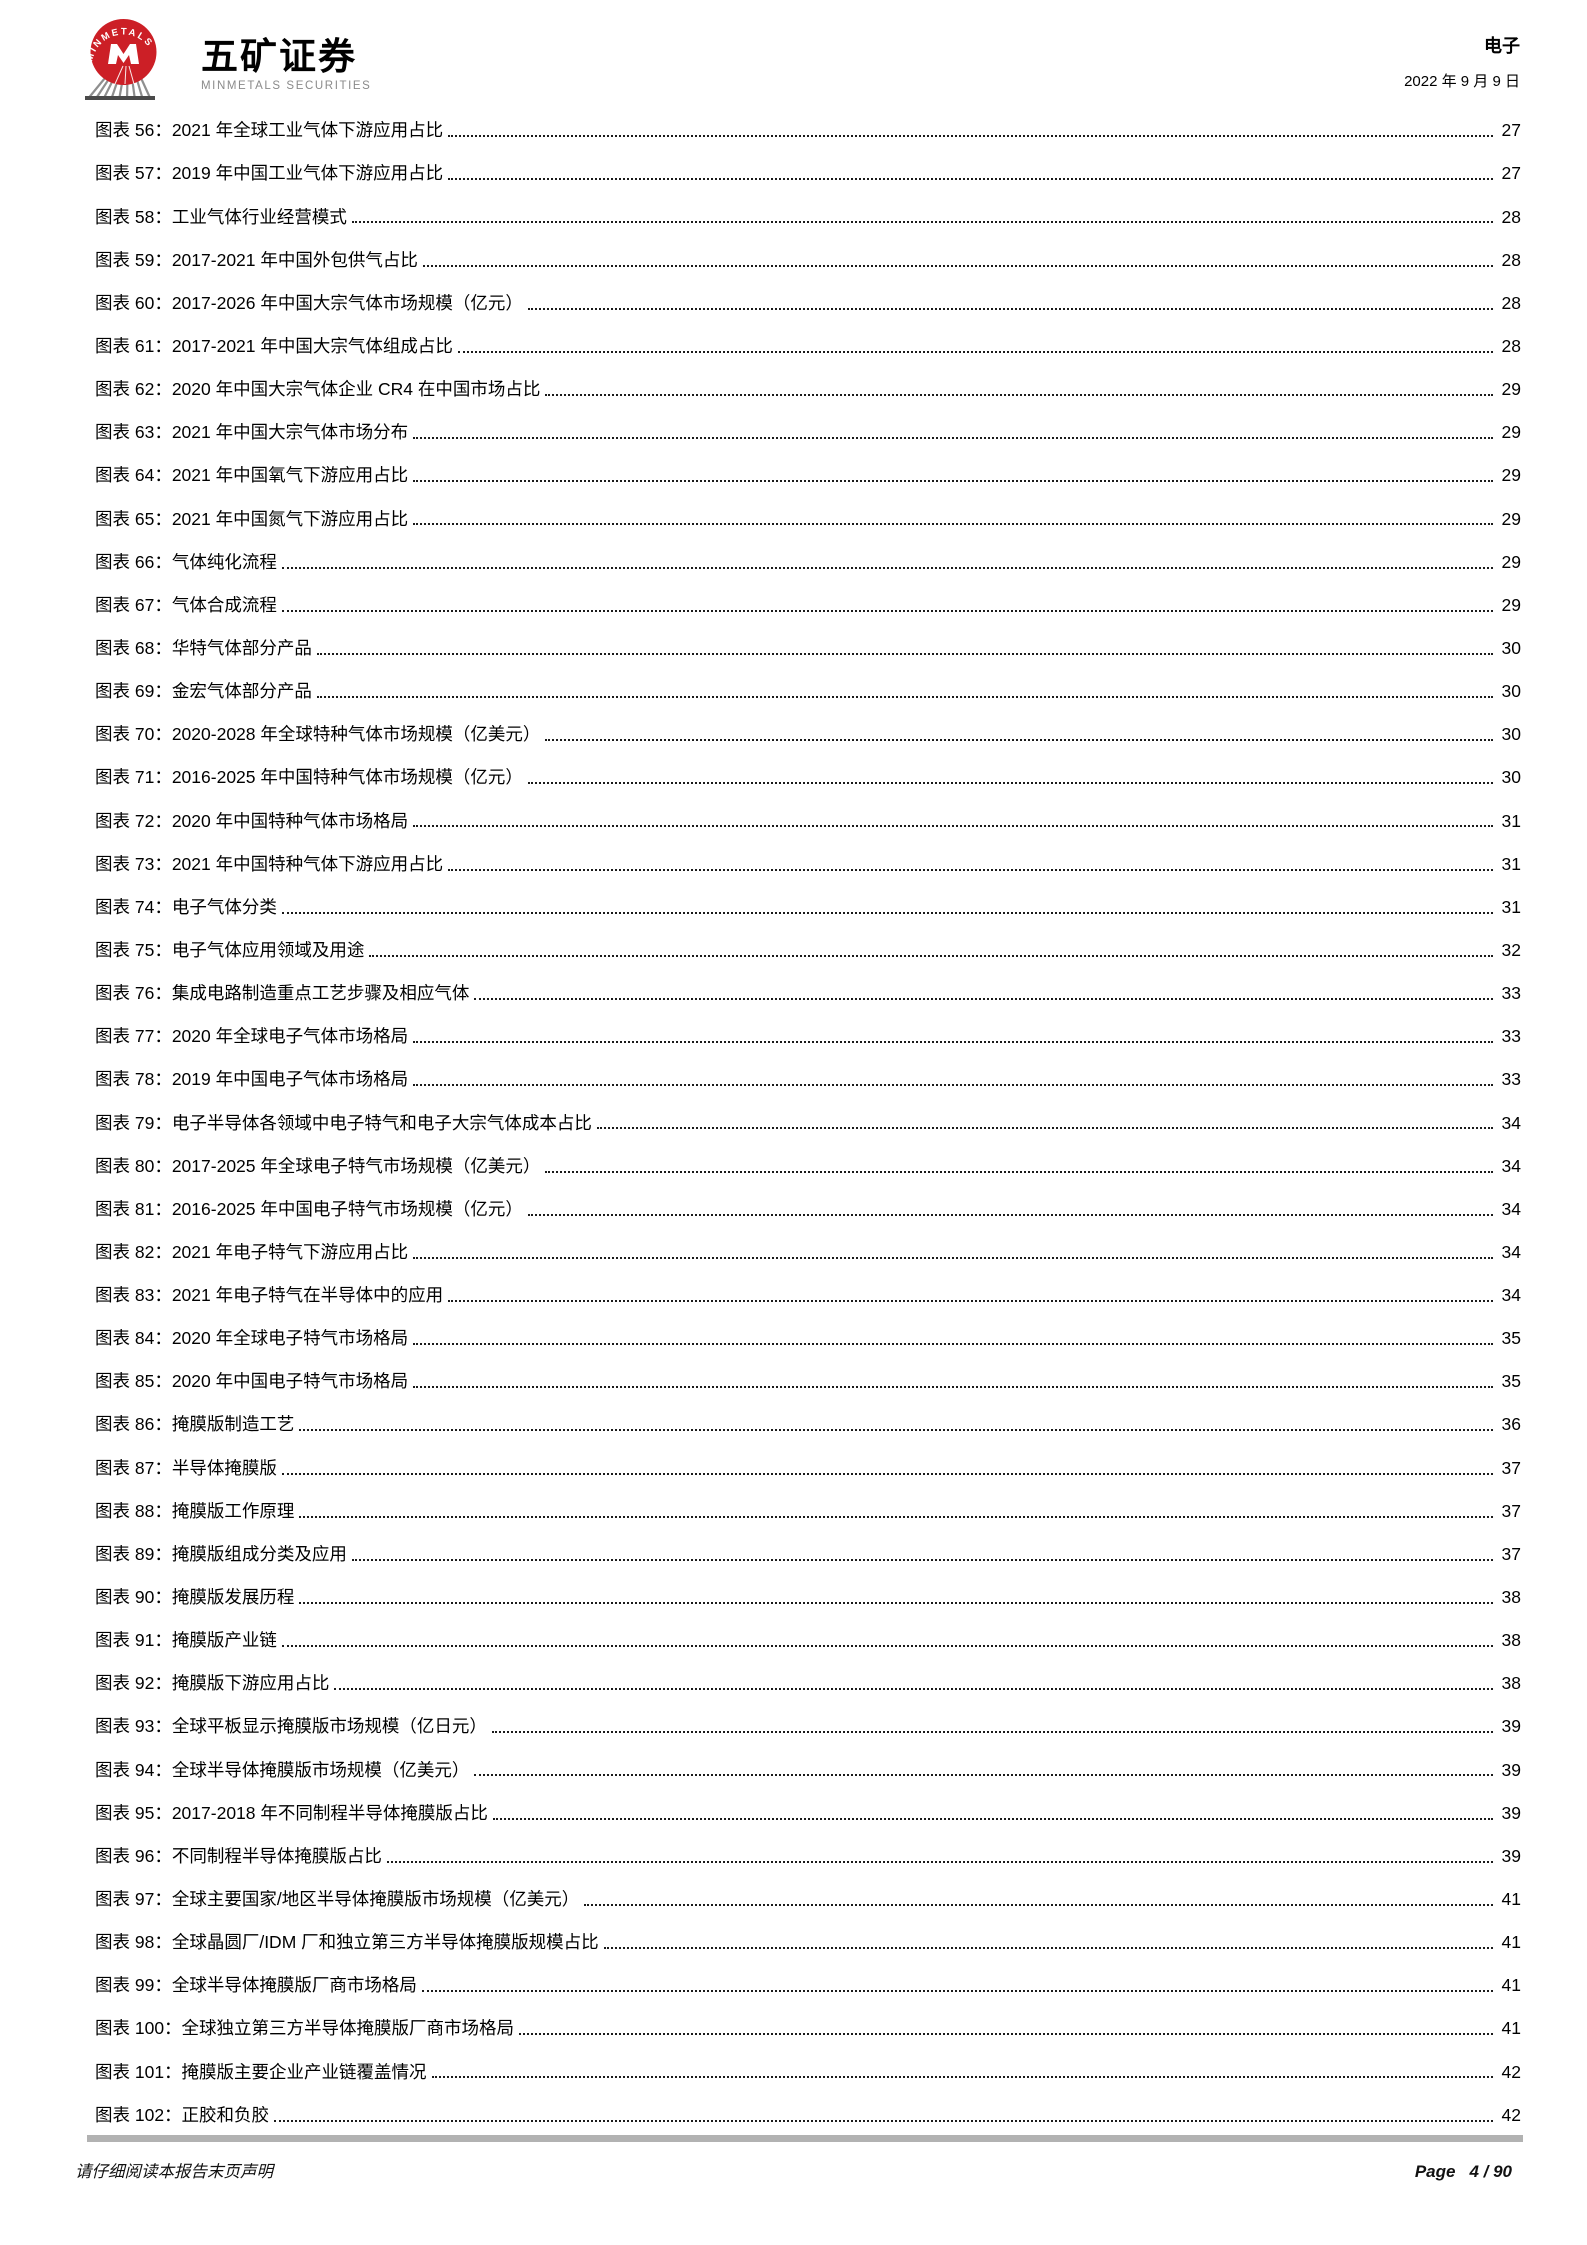 The height and width of the screenshot is (2245, 1587). I want to click on toc-entry: 图表 100：全球独立第三方半导体掩膜版厂商市场格局 41, so click(808, 2018).